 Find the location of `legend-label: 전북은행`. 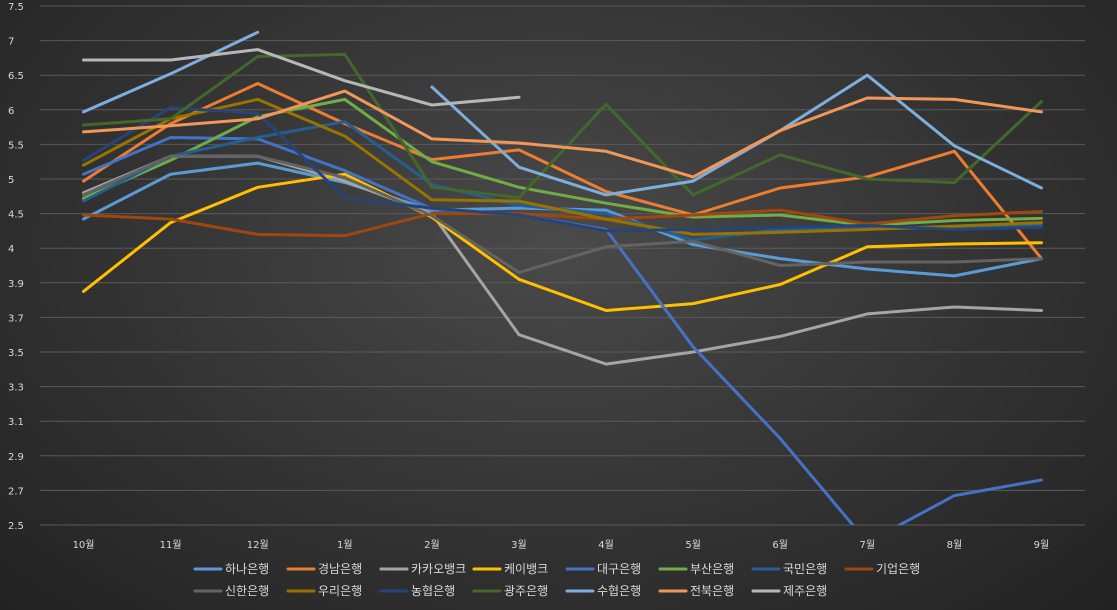

legend-label: 전북은행 is located at coordinates (712, 590).